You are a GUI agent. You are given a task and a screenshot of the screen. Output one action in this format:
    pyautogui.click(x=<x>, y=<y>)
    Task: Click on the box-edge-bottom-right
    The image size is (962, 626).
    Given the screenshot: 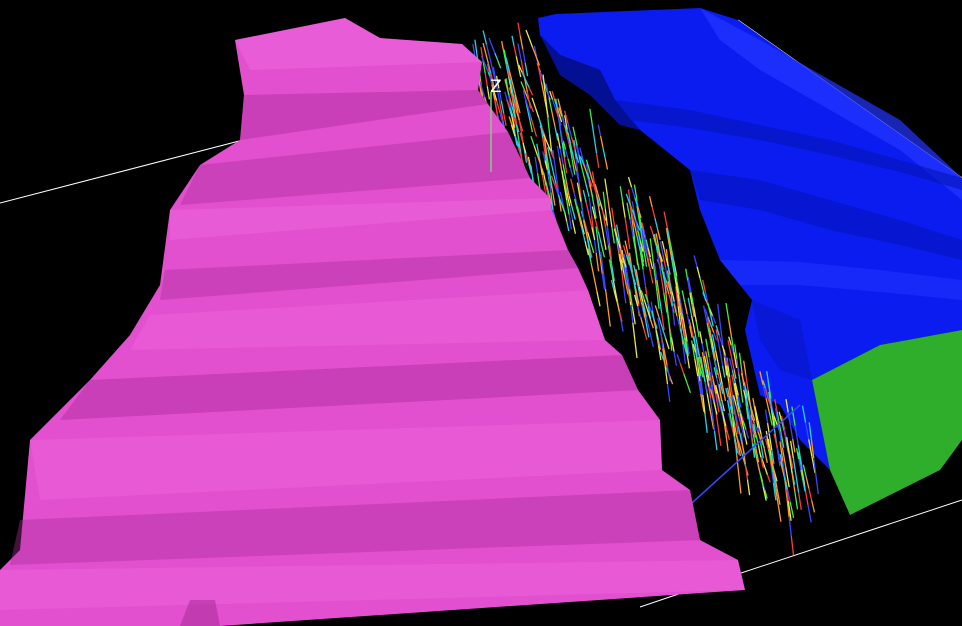 What is the action you would take?
    pyautogui.click(x=841, y=540)
    